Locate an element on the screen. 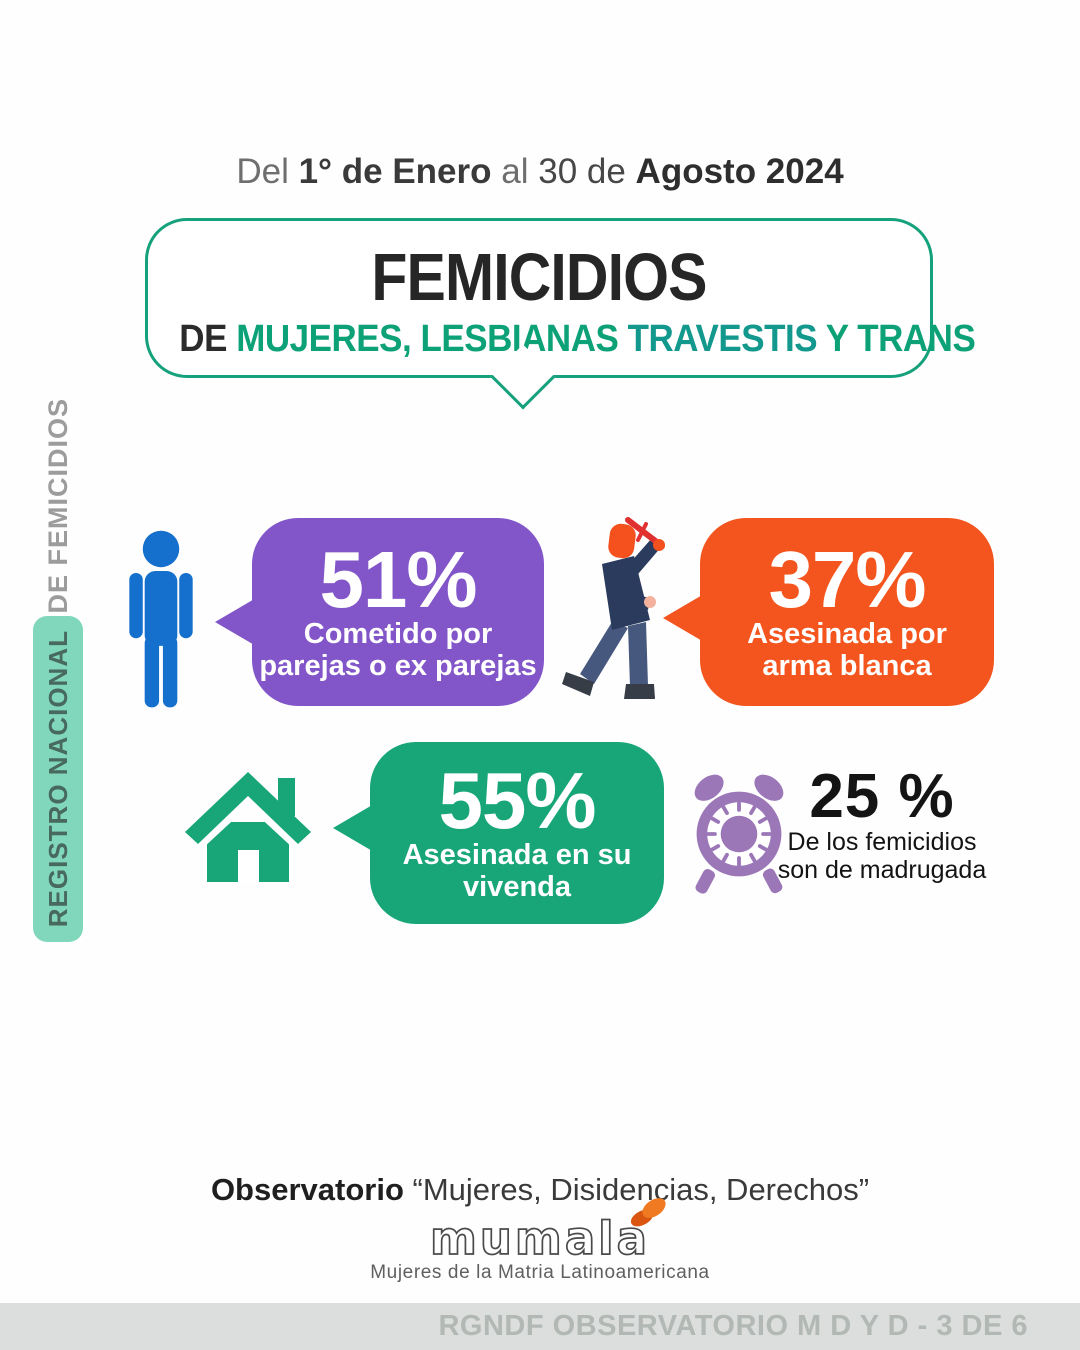  date-segment: Agosto 2024 is located at coordinates (739, 171).